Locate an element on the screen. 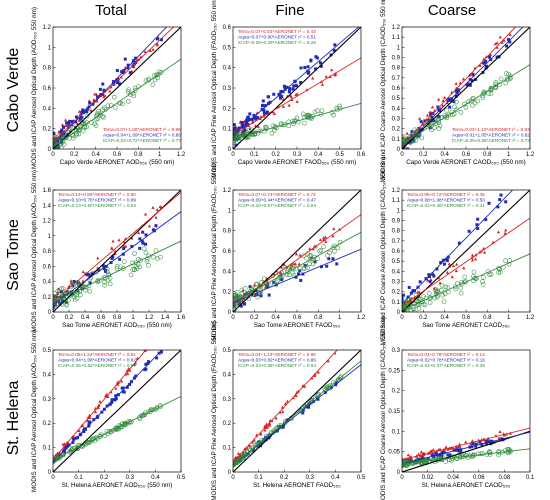  legend-entry-icap: ICAP=0.05+0.52*AERONET r² = 0.67 is located at coordinates (97, 365).